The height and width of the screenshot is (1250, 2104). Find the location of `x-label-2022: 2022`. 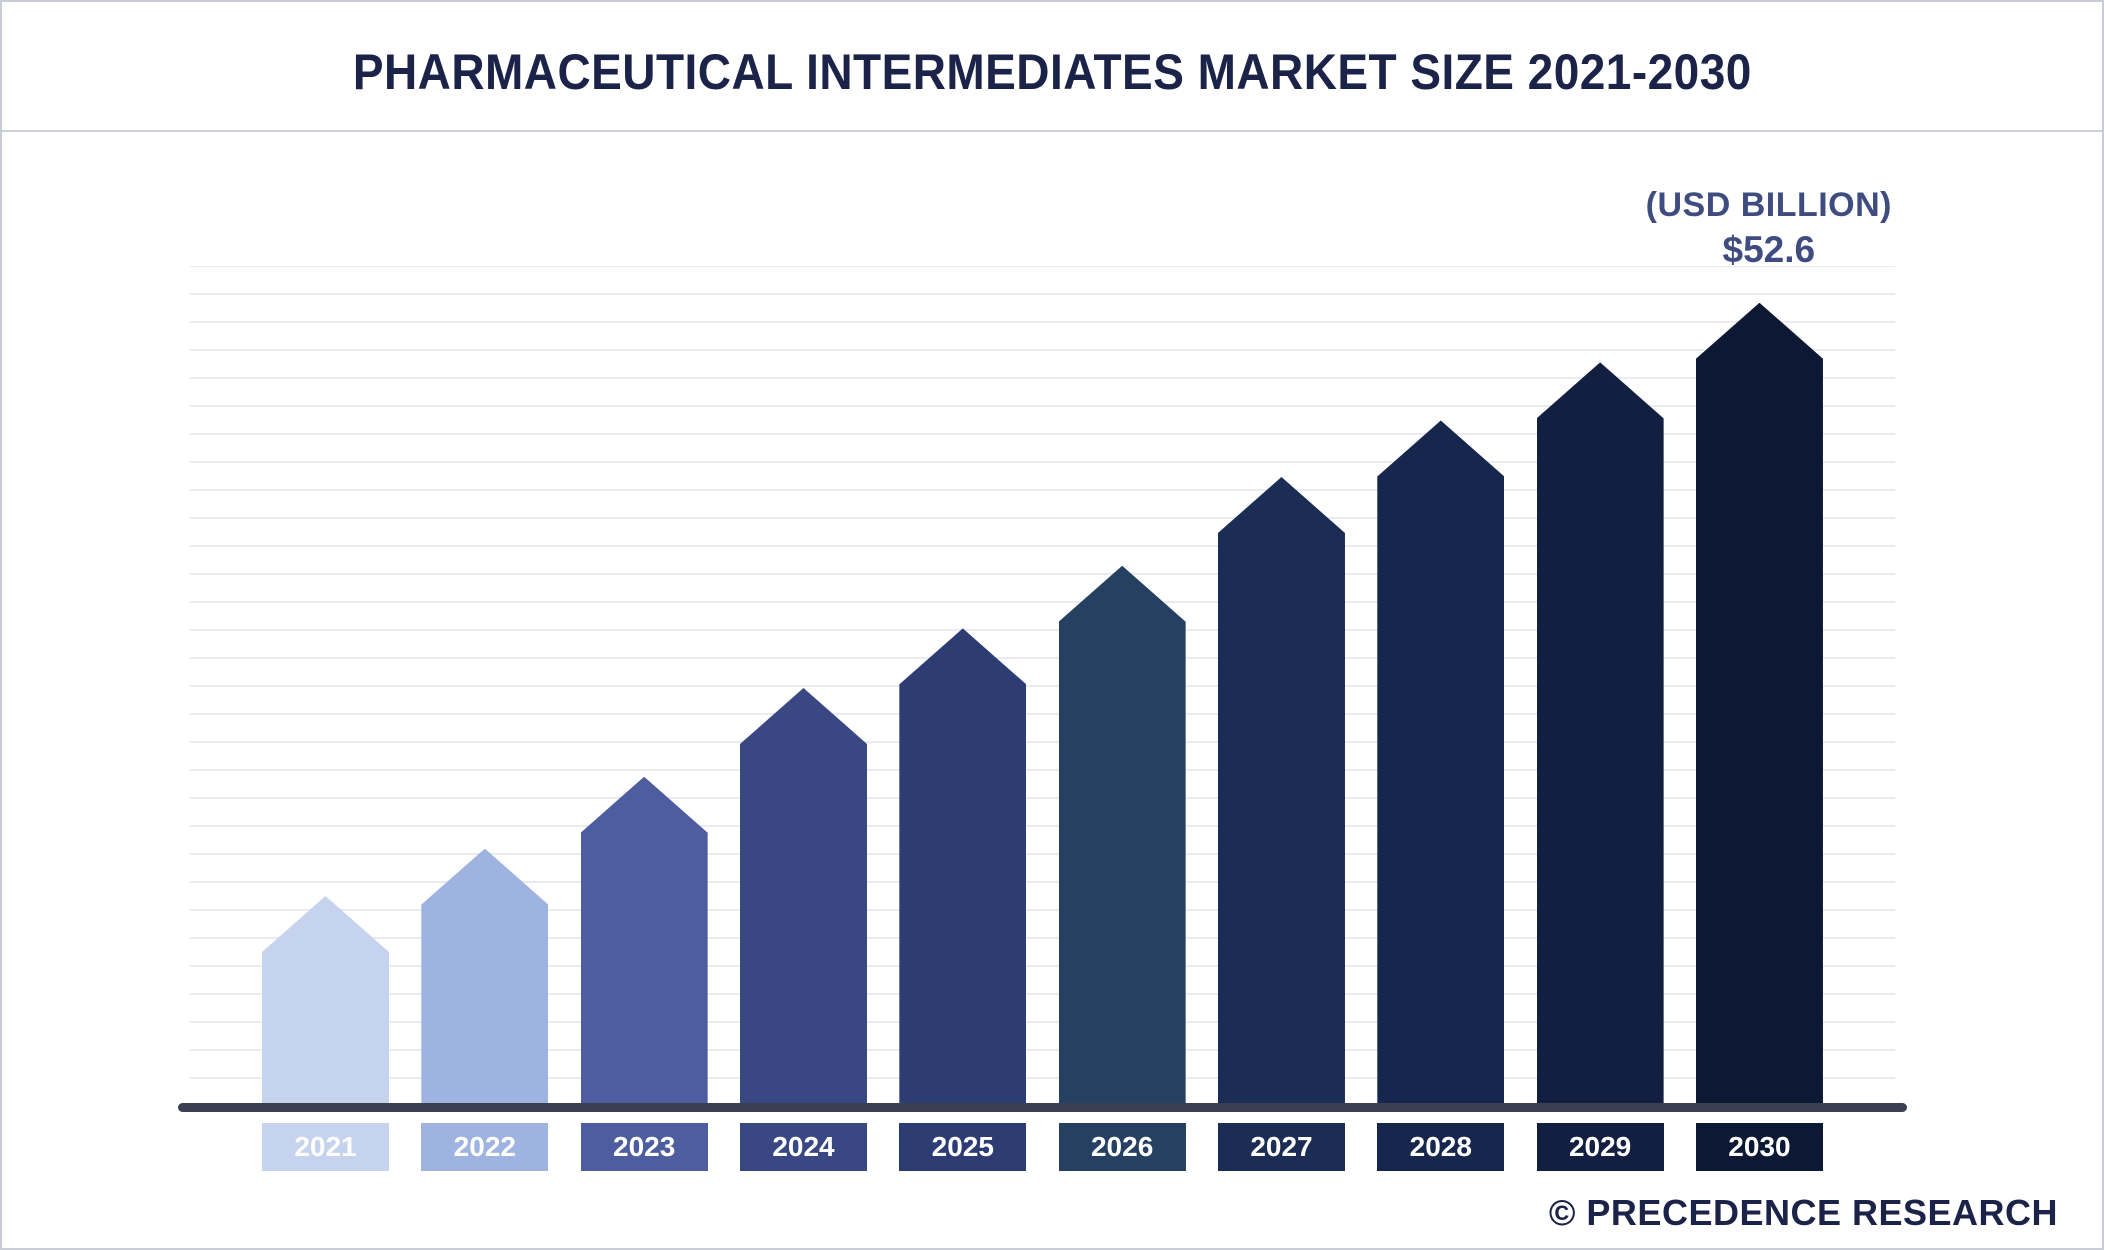

x-label-2022: 2022 is located at coordinates (485, 1147).